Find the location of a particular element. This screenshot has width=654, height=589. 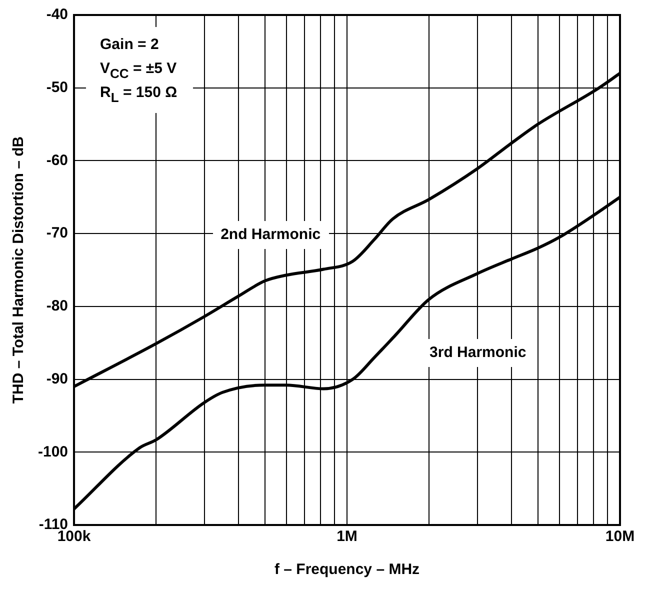

y-tick-label: -40 is located at coordinates (57, 15).